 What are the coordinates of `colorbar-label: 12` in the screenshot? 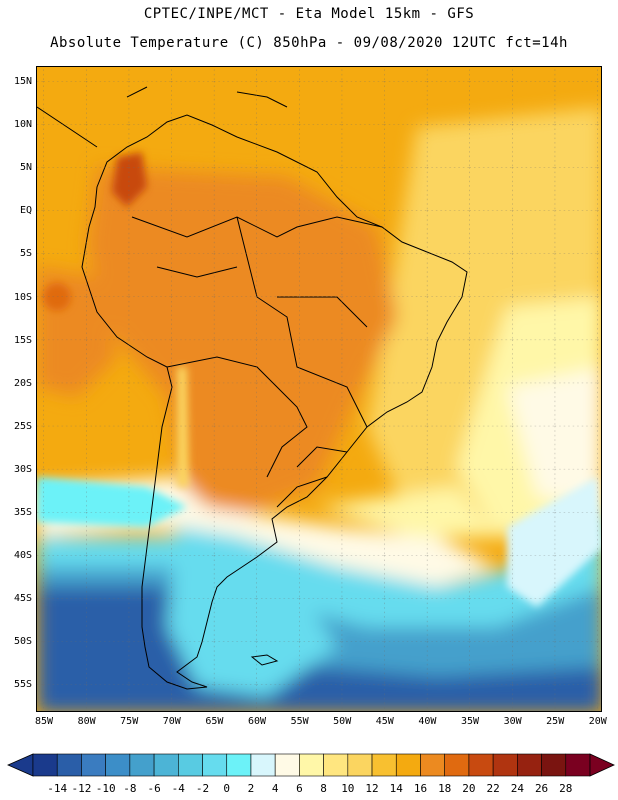 It's located at (372, 788).